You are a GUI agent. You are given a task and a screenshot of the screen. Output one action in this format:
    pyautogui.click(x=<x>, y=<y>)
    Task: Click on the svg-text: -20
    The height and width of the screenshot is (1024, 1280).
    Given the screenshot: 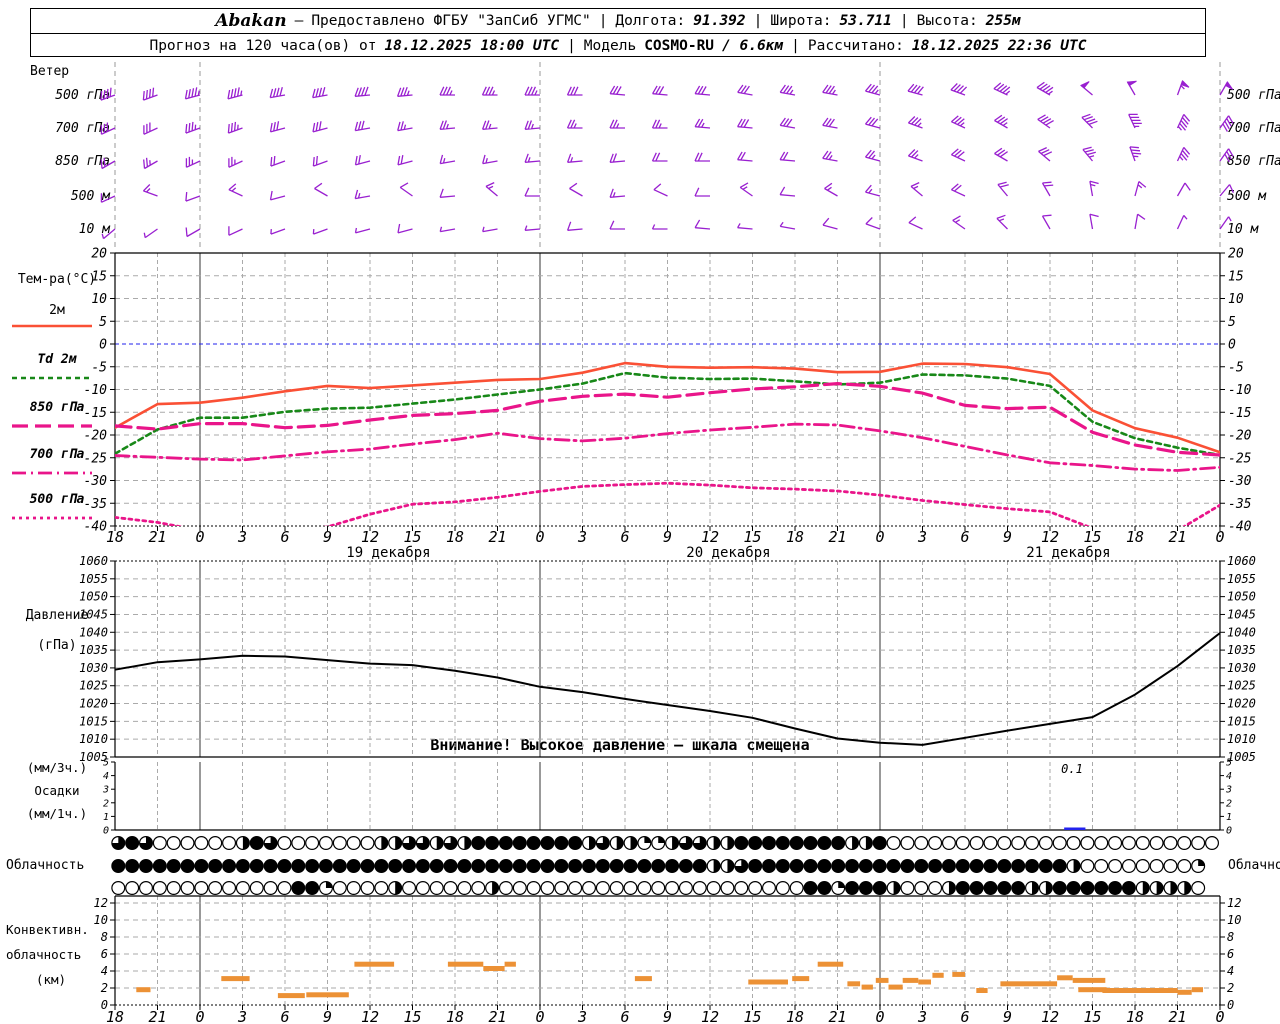 What is the action you would take?
    pyautogui.click(x=1240, y=436)
    